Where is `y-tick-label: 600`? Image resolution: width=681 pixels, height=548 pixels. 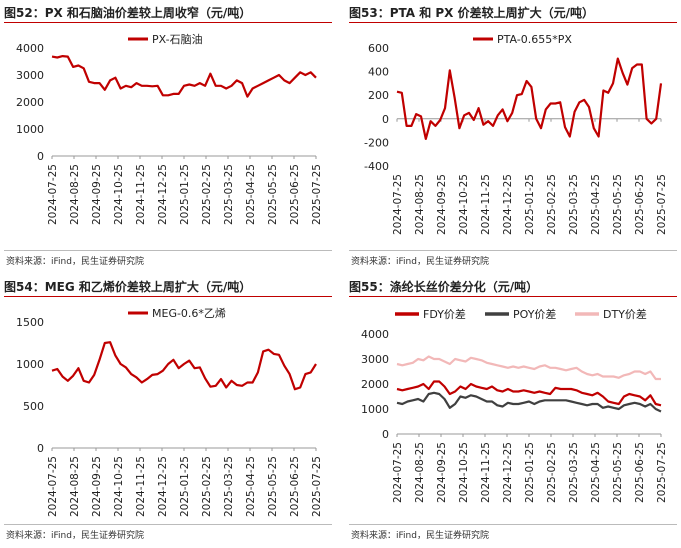 y-tick-label: 600 is located at coordinates (378, 48).